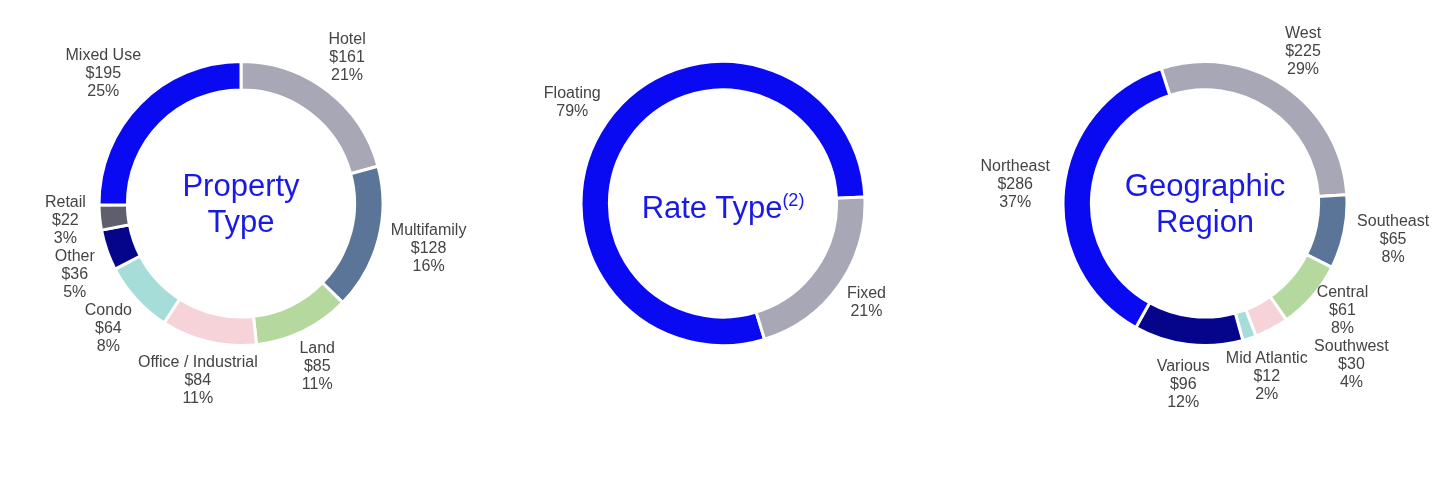 This screenshot has height=487, width=1447. I want to click on slice-label: Southwest, so click(1352, 345).